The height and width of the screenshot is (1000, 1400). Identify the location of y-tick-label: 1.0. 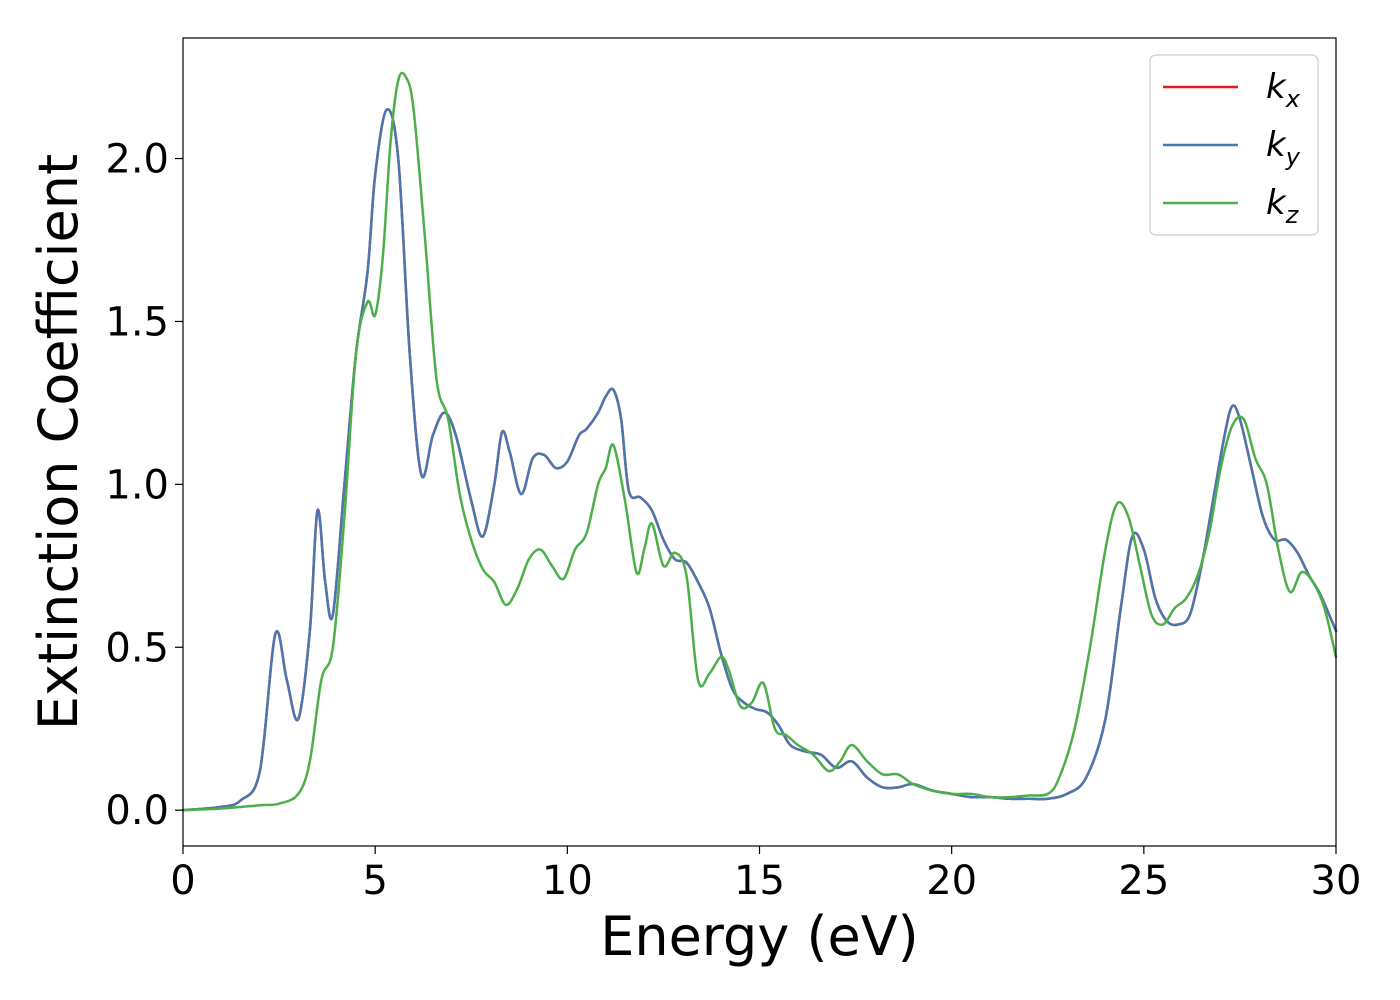
(137, 485).